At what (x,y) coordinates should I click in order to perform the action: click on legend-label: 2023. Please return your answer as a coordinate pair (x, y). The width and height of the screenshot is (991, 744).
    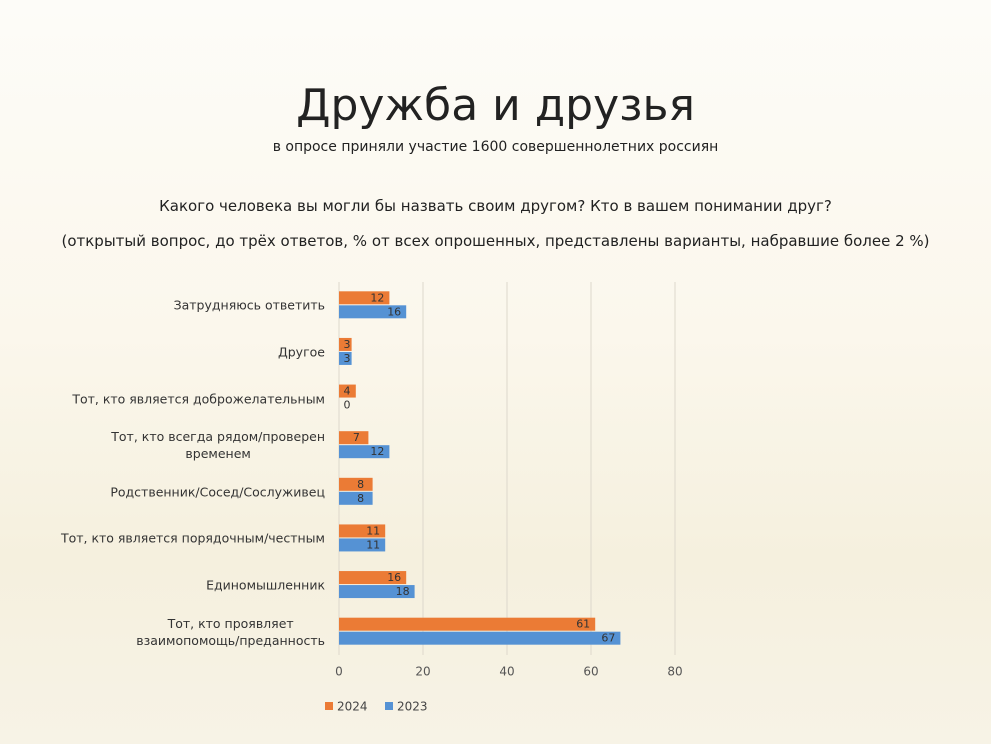
    Looking at the image, I should click on (412, 707).